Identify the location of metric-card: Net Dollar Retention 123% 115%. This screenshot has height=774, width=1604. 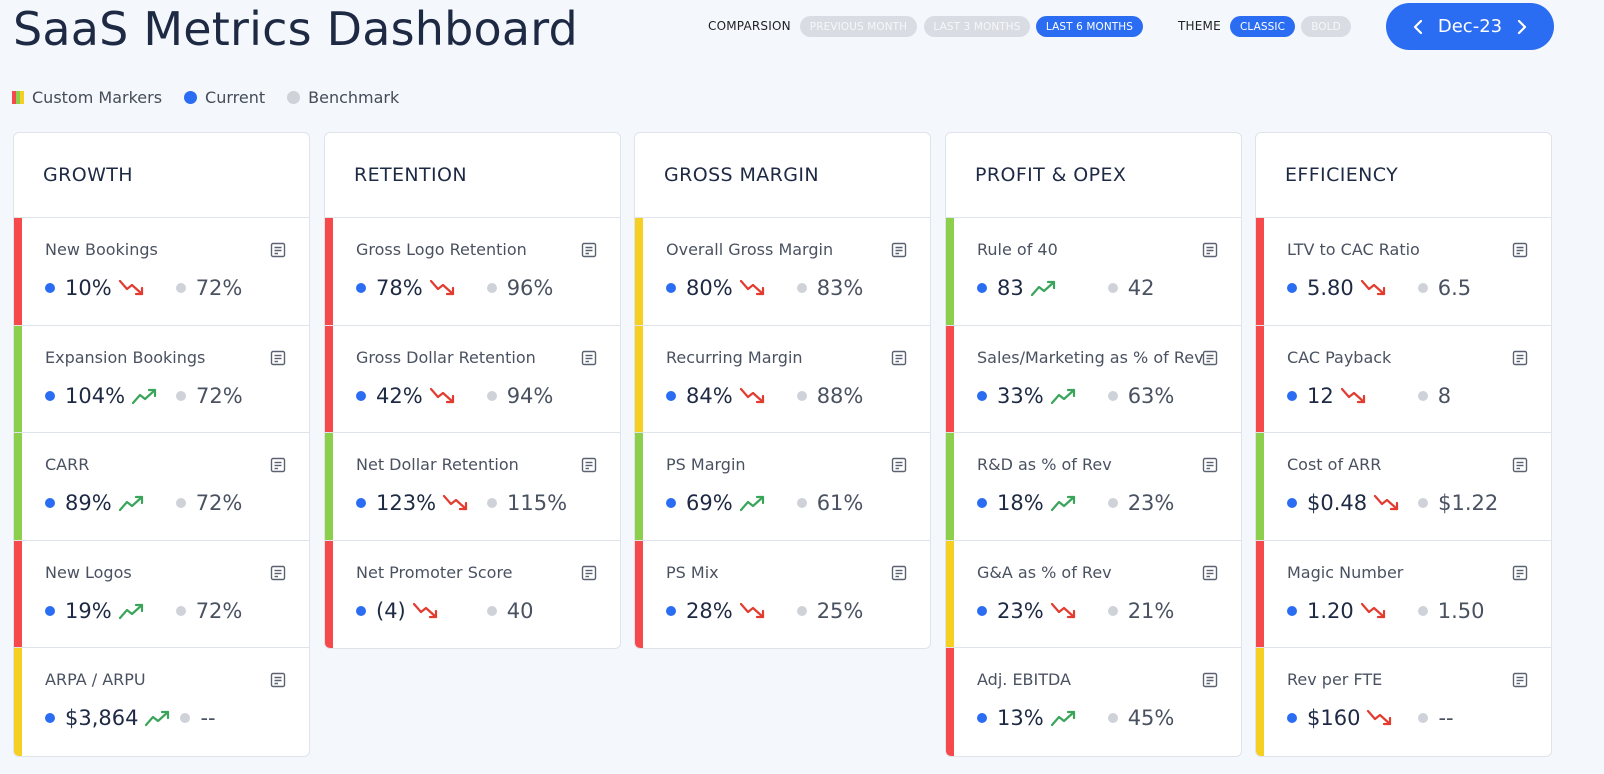
(472, 487).